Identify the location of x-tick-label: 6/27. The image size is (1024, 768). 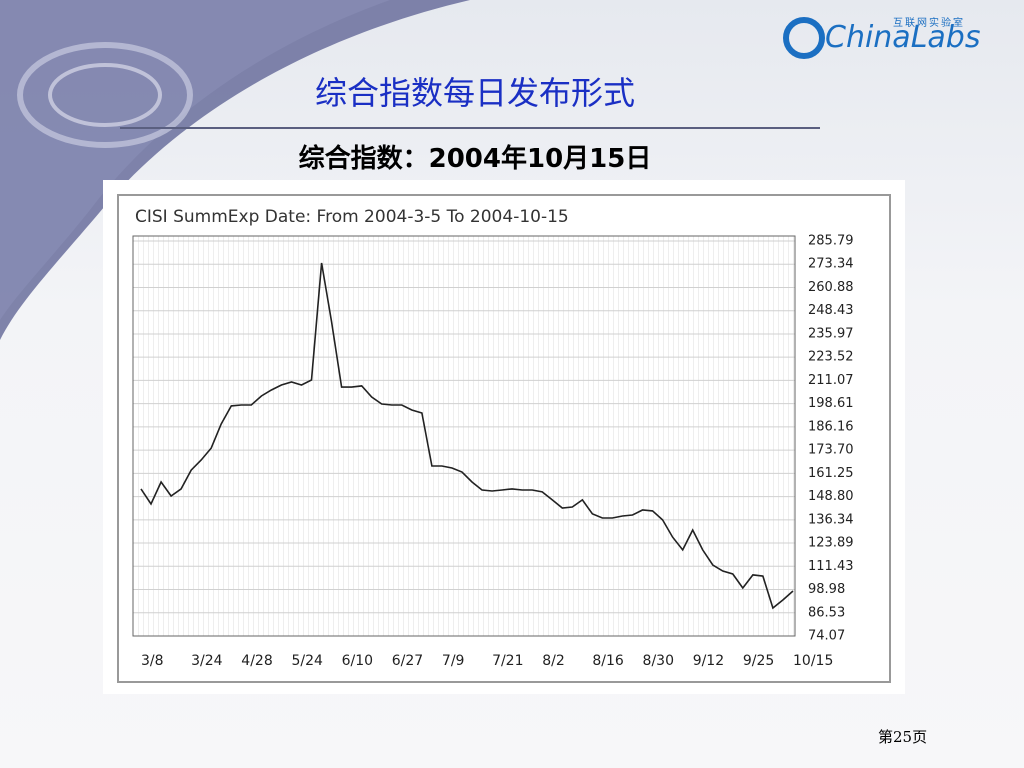
(407, 661).